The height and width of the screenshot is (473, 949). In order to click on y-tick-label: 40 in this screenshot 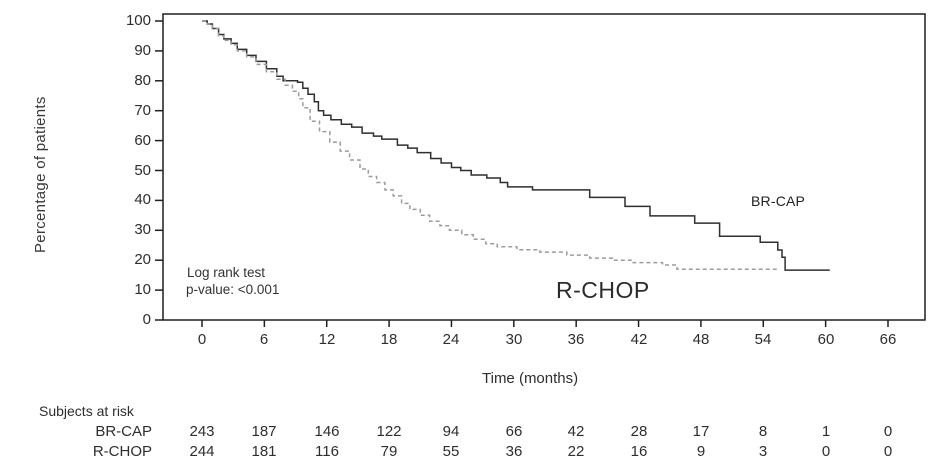, I will do `click(142, 199)`.